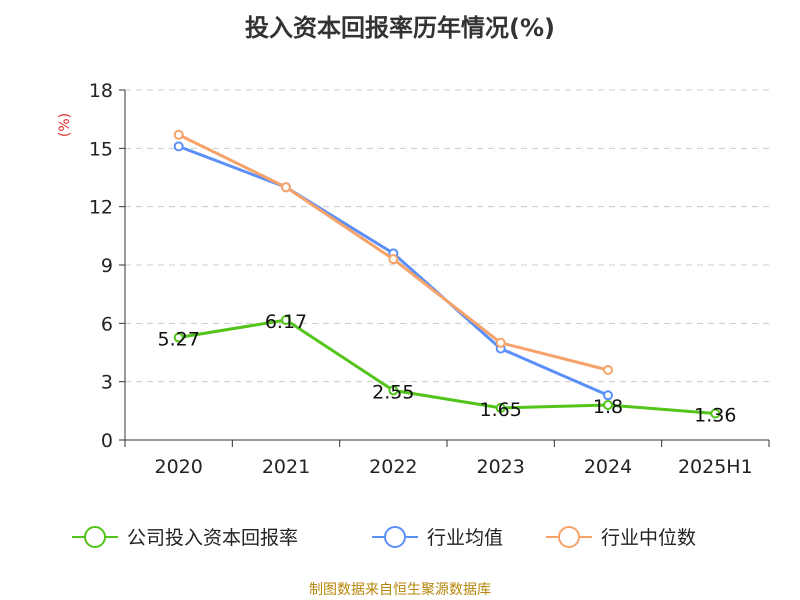 The height and width of the screenshot is (600, 800). What do you see at coordinates (715, 467) in the screenshot?
I see `x-tick-label: 2025H1` at bounding box center [715, 467].